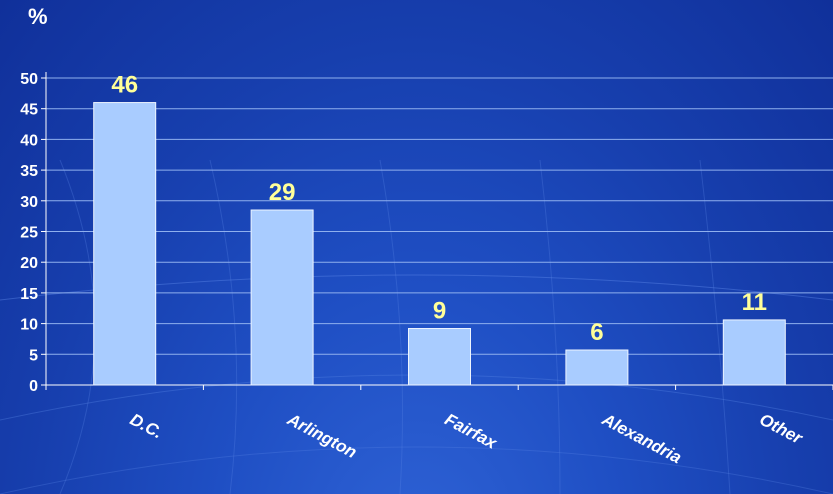 The image size is (833, 494). What do you see at coordinates (124, 85) in the screenshot?
I see `data-label: 46` at bounding box center [124, 85].